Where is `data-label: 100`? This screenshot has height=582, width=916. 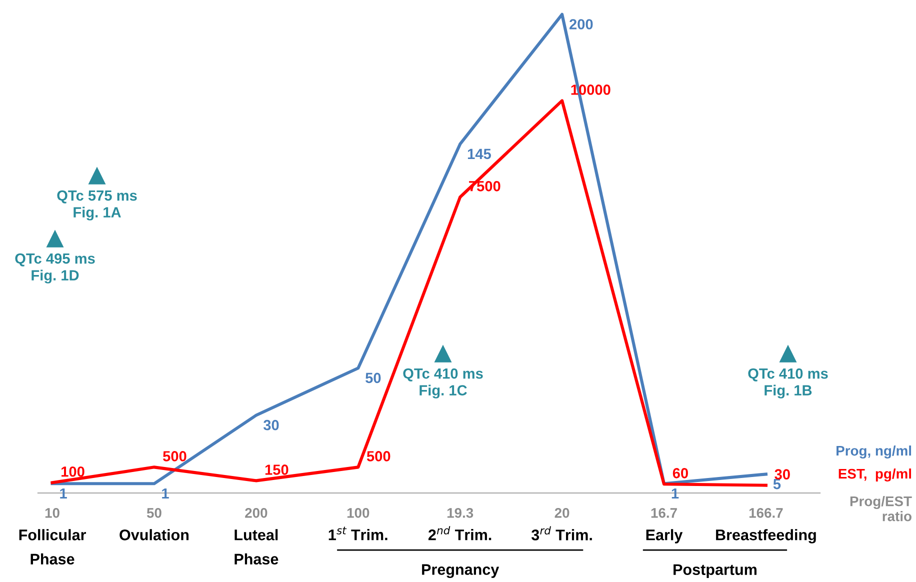 data-label: 100 is located at coordinates (73, 471).